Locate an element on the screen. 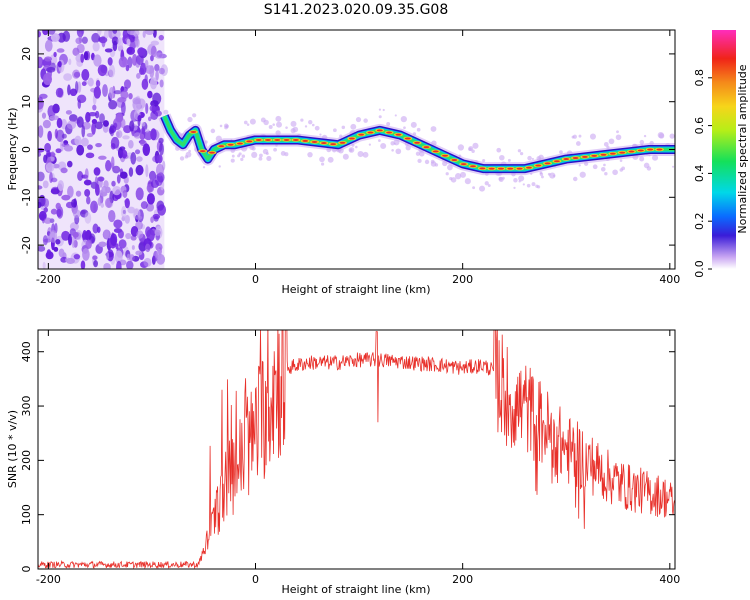 The height and width of the screenshot is (600, 750). x-tick-label: 400 is located at coordinates (669, 579).